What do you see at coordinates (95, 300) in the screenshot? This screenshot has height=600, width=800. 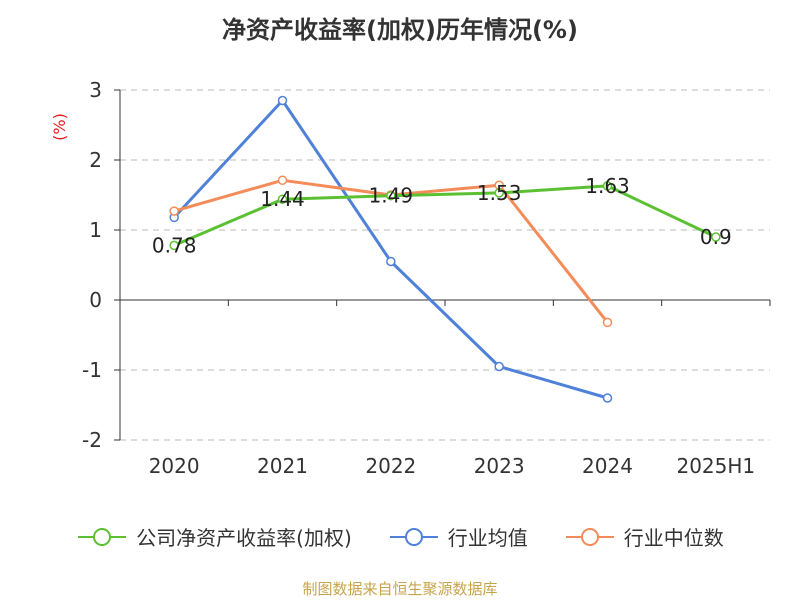 I see `y-tick-label: 0` at bounding box center [95, 300].